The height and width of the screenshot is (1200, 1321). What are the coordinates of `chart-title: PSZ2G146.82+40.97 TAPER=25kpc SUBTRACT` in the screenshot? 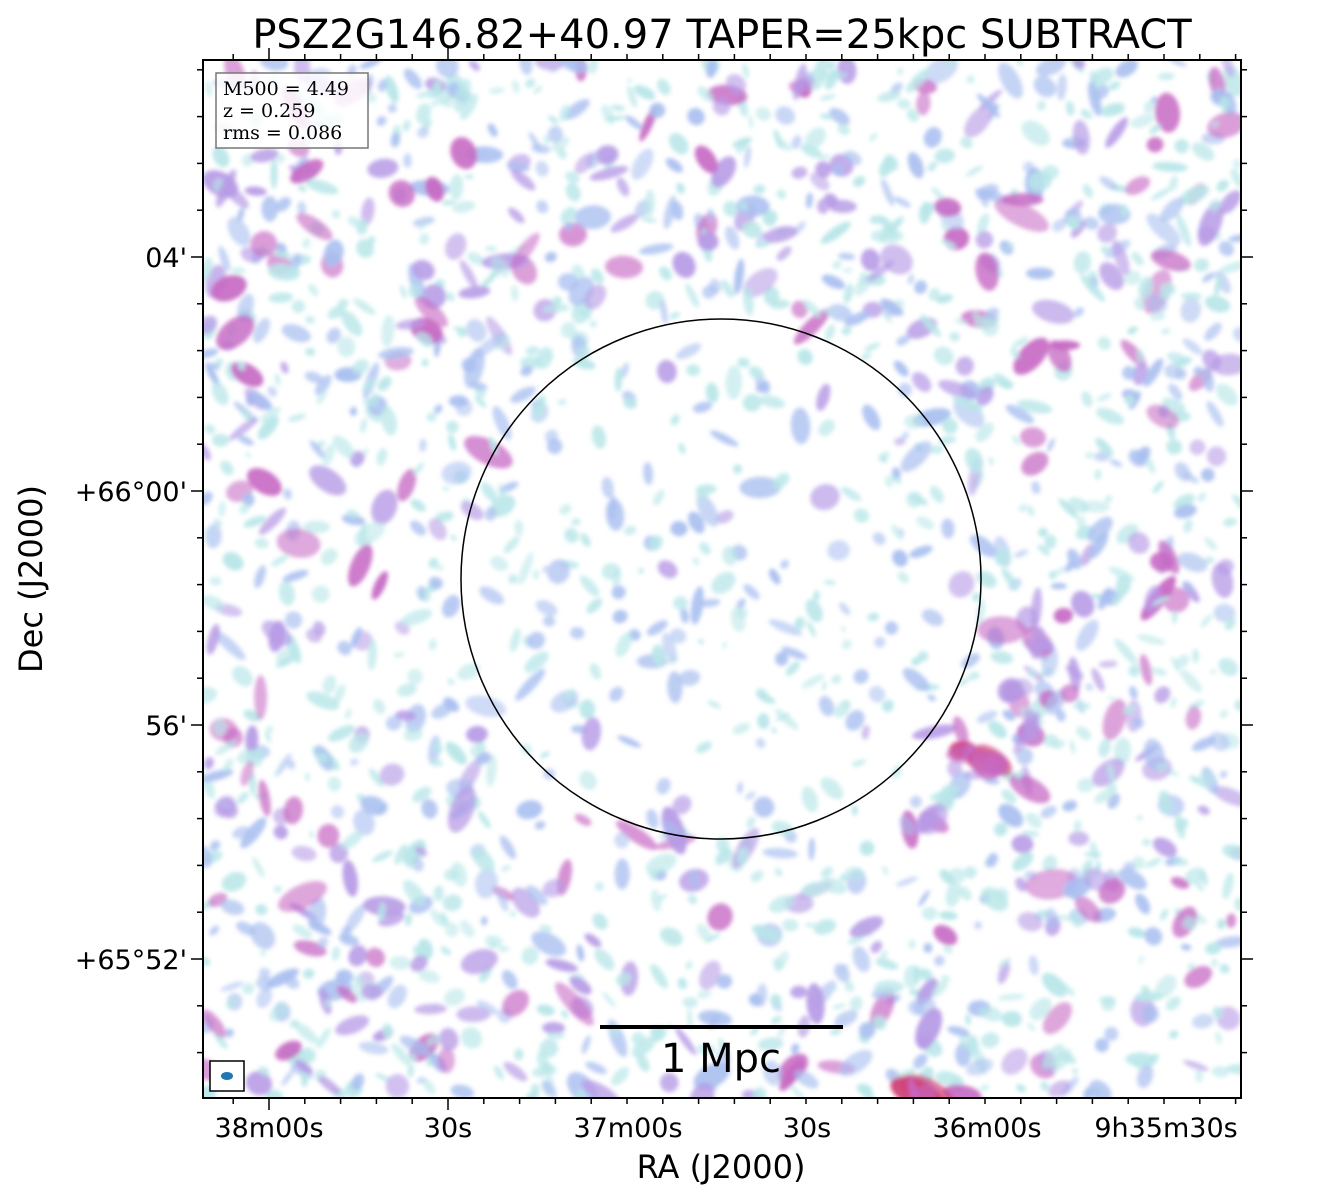 It's located at (722, 35).